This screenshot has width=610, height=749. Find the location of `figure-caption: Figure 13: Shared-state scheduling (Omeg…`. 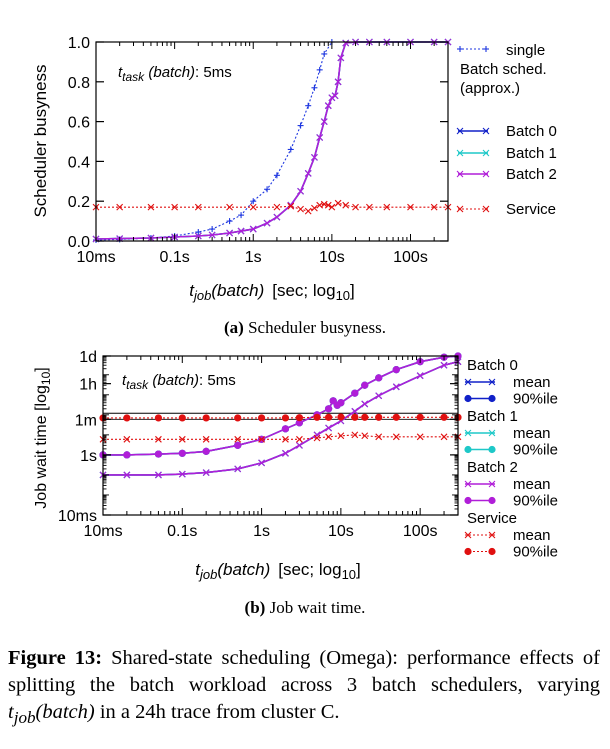

figure-caption: Figure 13: Shared-state scheduling (Omeg… is located at coordinates (304, 688).